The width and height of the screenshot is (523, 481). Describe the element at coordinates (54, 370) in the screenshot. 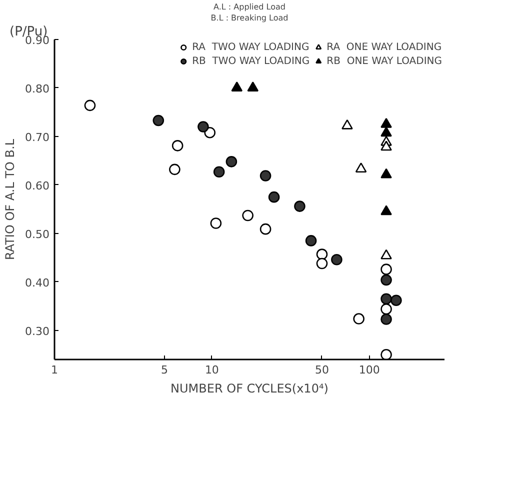

I see `x-tick-label: 1` at that location.